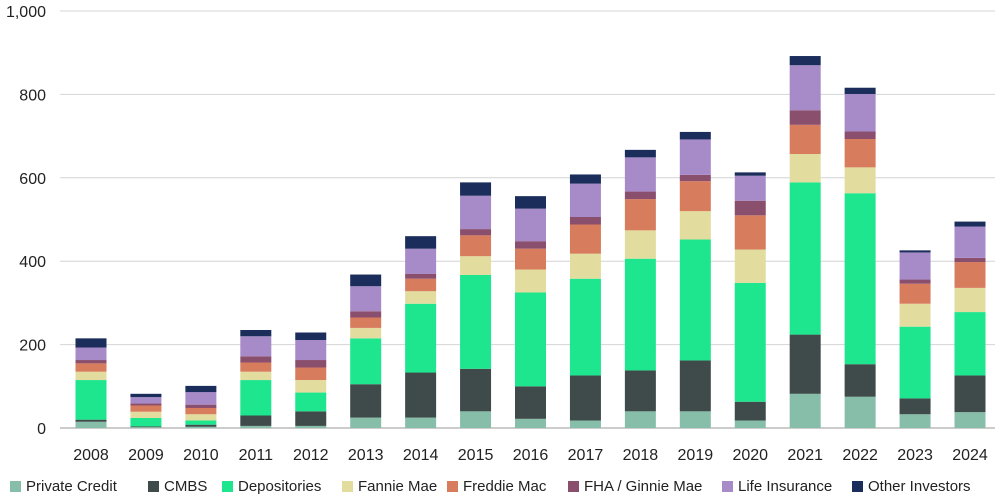  Describe the element at coordinates (311, 380) in the screenshot. I see `bar-stack-2012` at that location.